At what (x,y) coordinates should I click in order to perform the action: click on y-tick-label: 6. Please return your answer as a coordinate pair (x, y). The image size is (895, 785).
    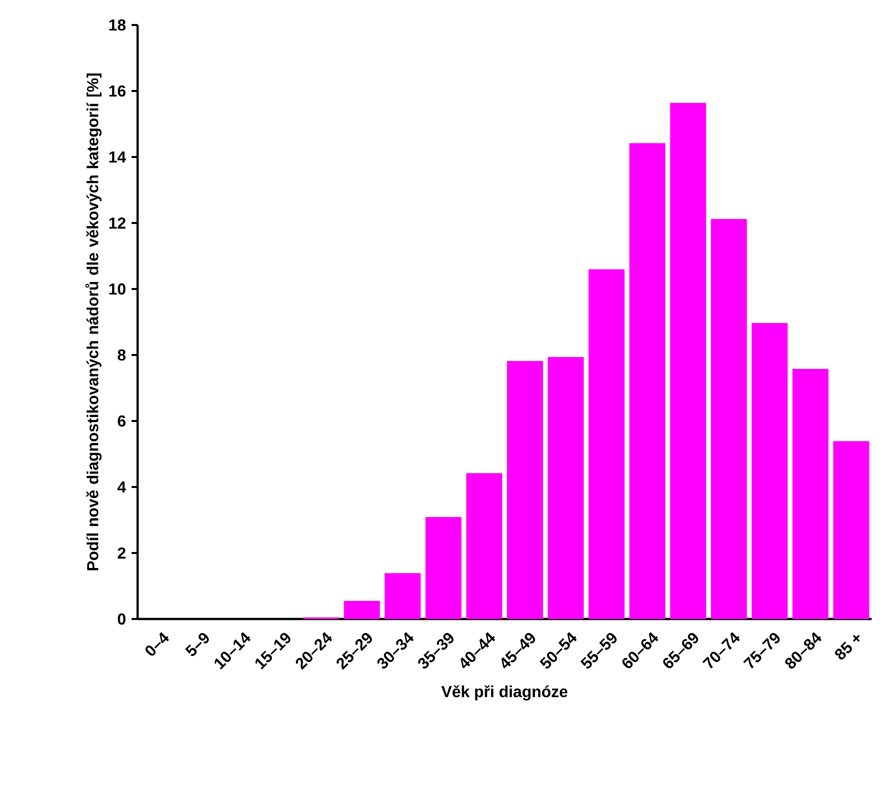
    Looking at the image, I should click on (122, 421).